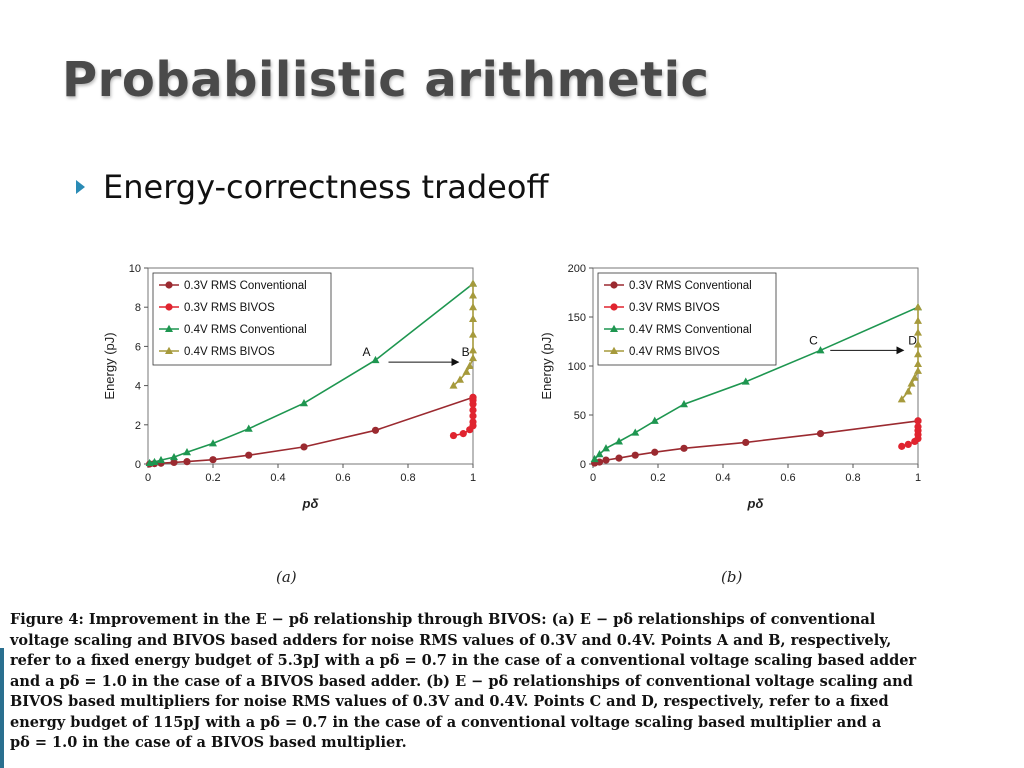 This screenshot has height=768, width=1024. I want to click on x-tick-label: 0, so click(593, 478).